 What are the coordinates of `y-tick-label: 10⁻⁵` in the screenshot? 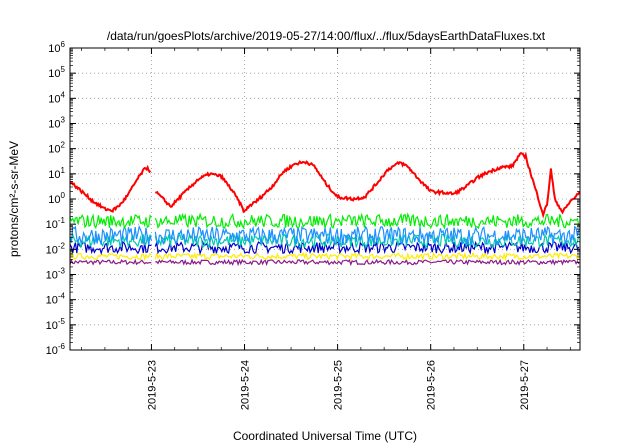 It's located at (56, 324).